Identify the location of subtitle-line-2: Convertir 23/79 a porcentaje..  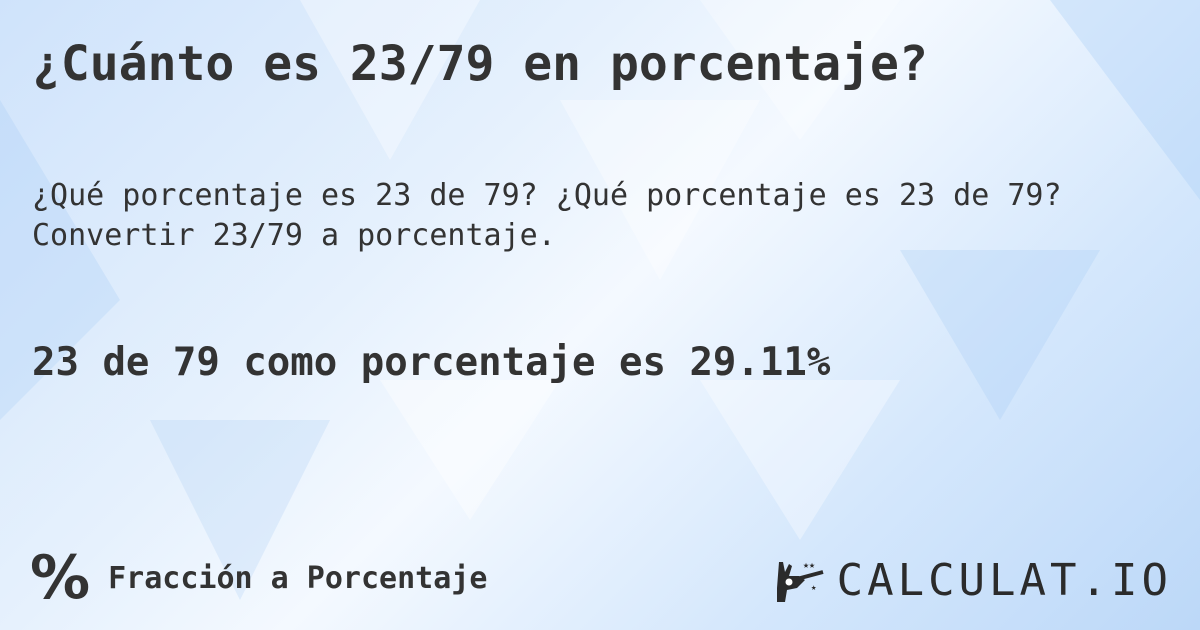
(294, 235).